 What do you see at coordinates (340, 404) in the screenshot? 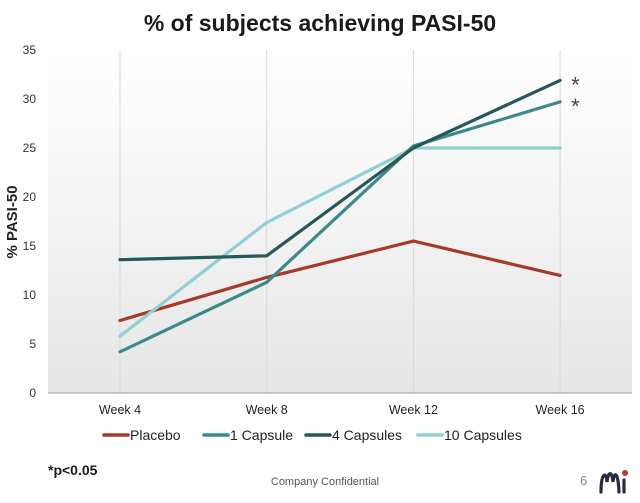
I see `x-axis: Week 4 Week 8 Week 12 Week 16` at bounding box center [340, 404].